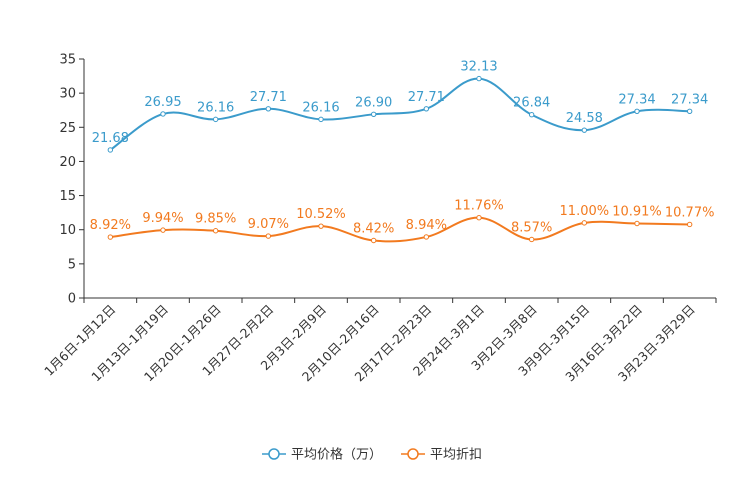  I want to click on legend-label: 平均折扣, so click(456, 455).